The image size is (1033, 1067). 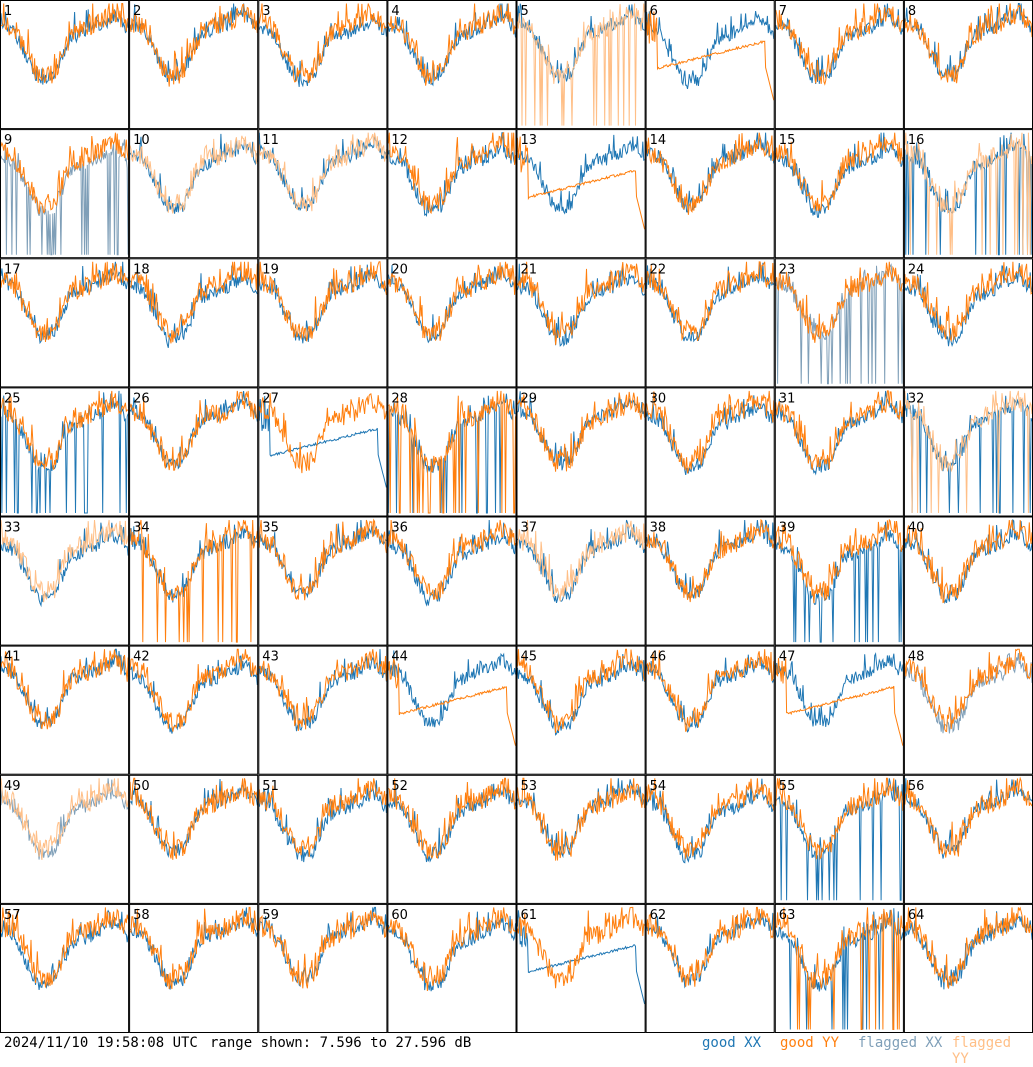 I want to click on panel-40: 40, so click(x=968, y=581).